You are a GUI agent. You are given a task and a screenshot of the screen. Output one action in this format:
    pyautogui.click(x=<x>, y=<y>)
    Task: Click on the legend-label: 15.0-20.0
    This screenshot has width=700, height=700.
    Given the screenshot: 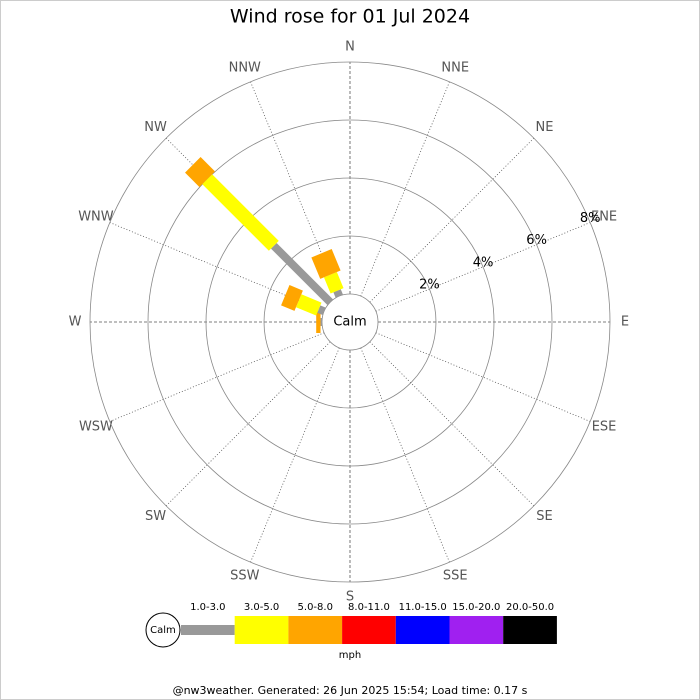 What is the action you would take?
    pyautogui.click(x=476, y=607)
    